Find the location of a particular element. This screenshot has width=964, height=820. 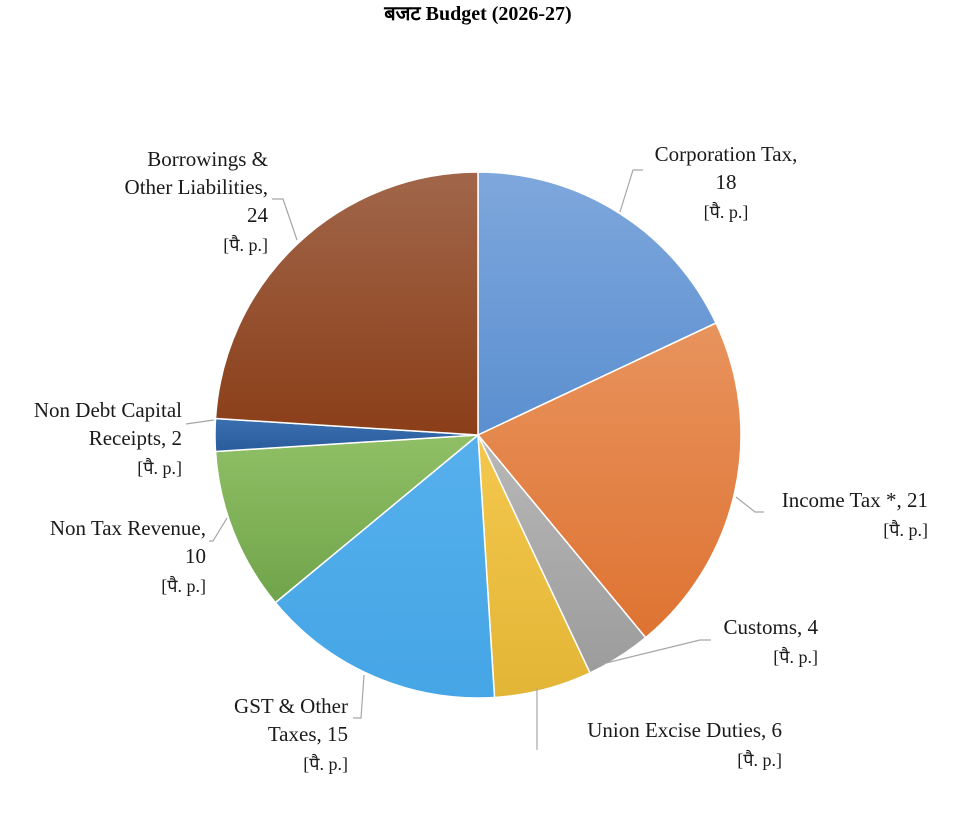

slice-label: Corporation Tax, 18 [पै. p.] is located at coordinates (726, 182).